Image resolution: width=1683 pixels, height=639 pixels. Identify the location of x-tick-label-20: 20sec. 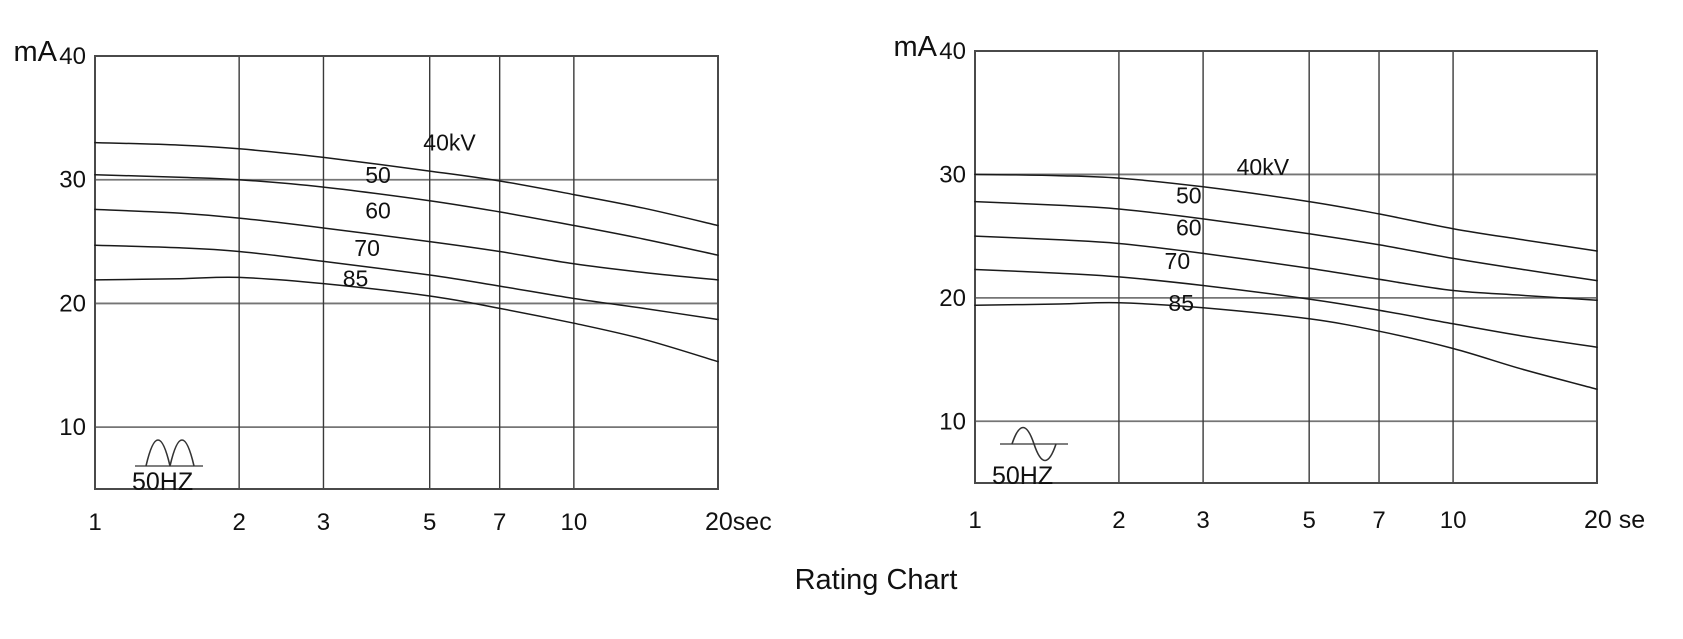
(738, 522).